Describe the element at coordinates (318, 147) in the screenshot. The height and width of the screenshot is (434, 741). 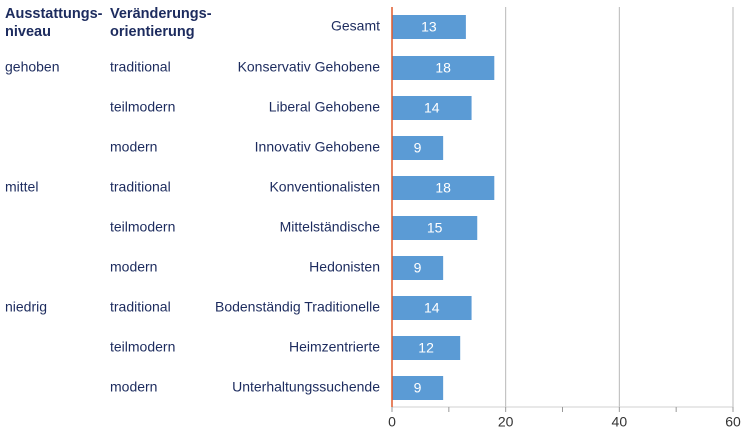
I see `y-tick-label: Innovativ Gehobene` at that location.